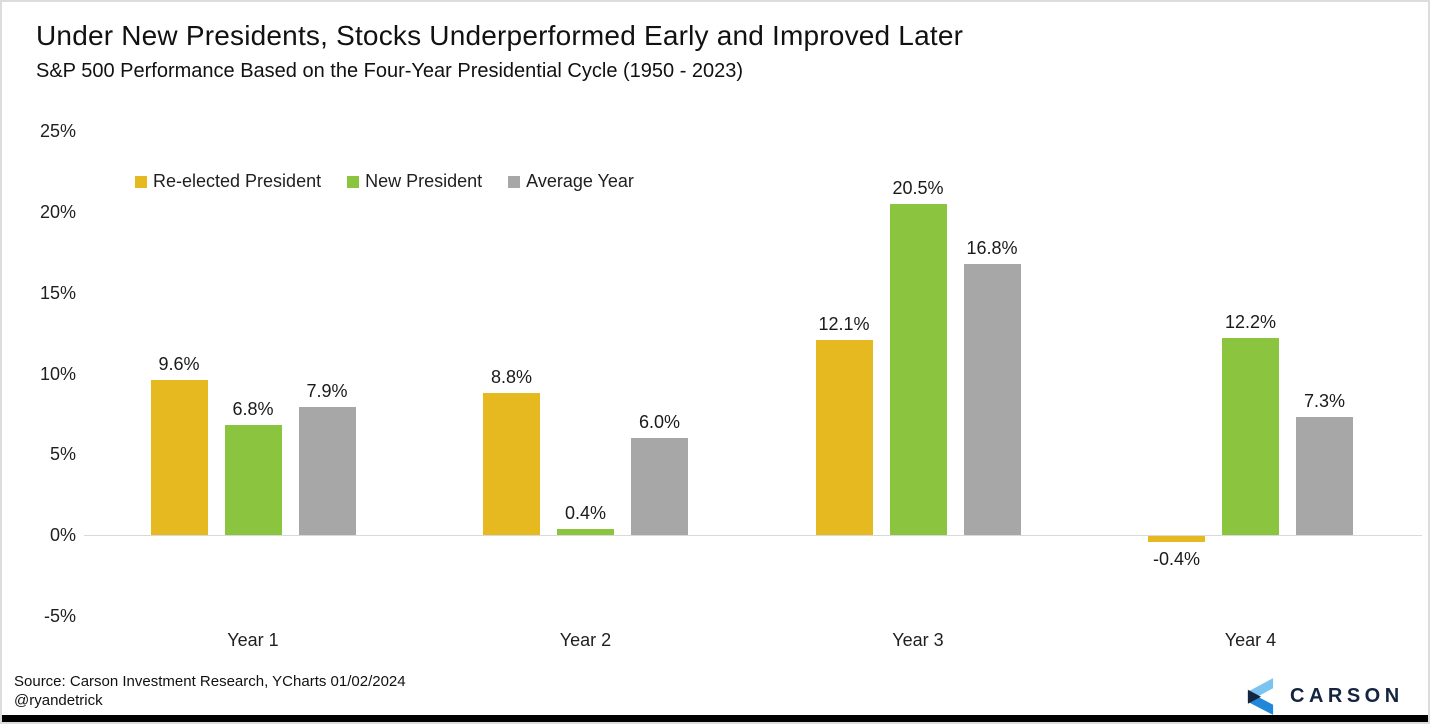  I want to click on bar-value-label: 9.6%, so click(179, 363).